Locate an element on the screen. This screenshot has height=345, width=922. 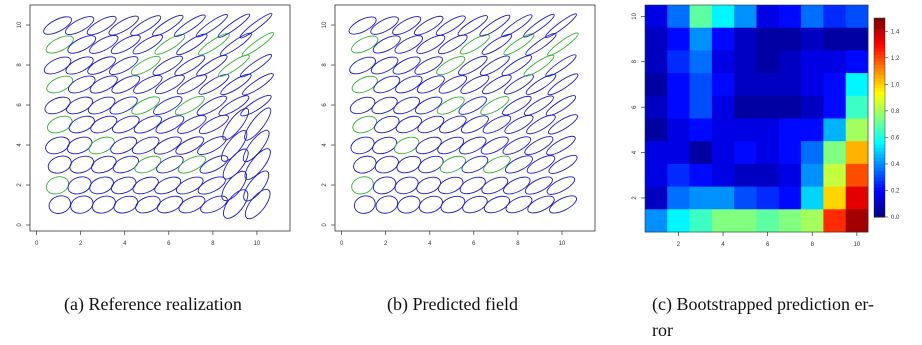
colorbar-tick-label: 1.2 is located at coordinates (895, 59).